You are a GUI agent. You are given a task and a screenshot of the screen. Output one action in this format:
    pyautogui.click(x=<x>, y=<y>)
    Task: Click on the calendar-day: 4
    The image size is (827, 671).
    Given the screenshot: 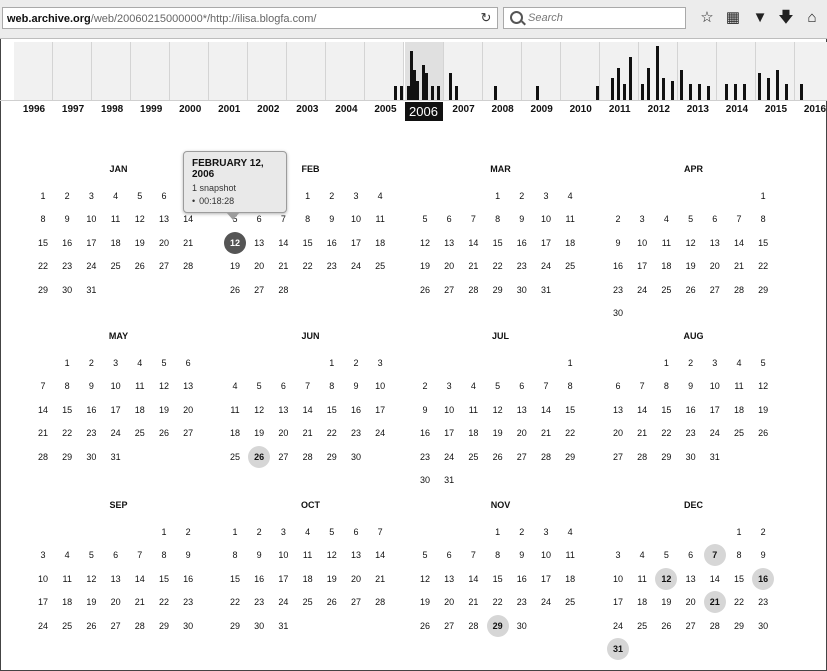 What is the action you would take?
    pyautogui.click(x=666, y=219)
    